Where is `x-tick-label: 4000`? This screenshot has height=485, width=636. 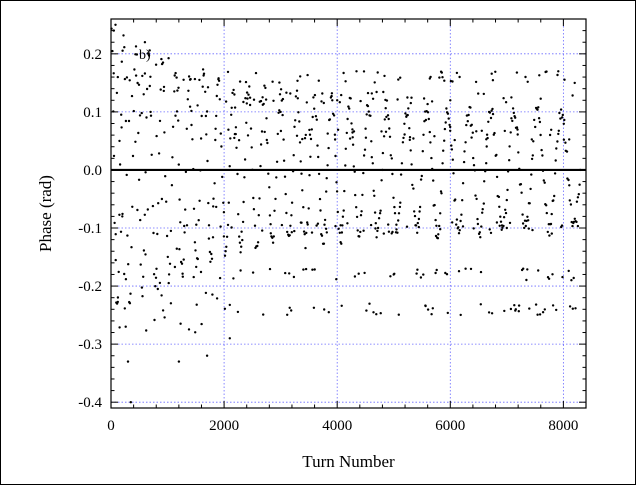 x-tick-label: 4000 is located at coordinates (337, 426).